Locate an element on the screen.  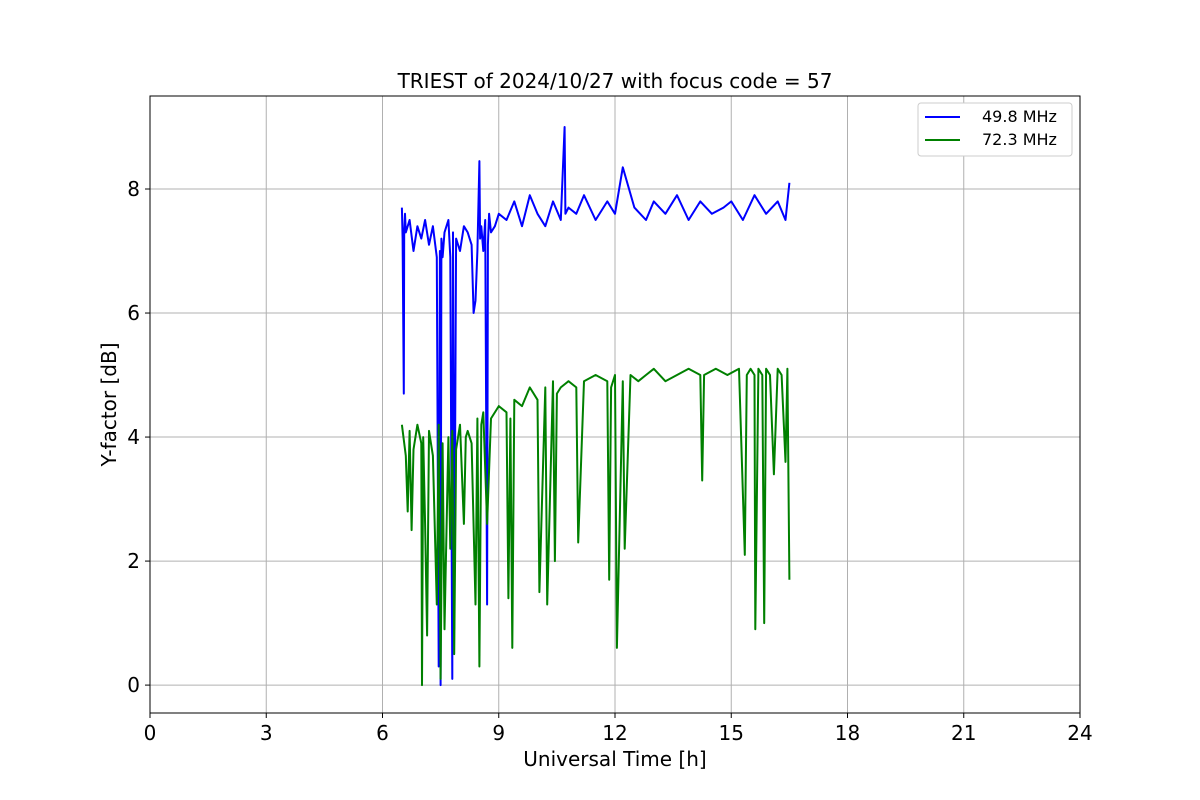
series-line-72-3-mhz is located at coordinates (595, 527).